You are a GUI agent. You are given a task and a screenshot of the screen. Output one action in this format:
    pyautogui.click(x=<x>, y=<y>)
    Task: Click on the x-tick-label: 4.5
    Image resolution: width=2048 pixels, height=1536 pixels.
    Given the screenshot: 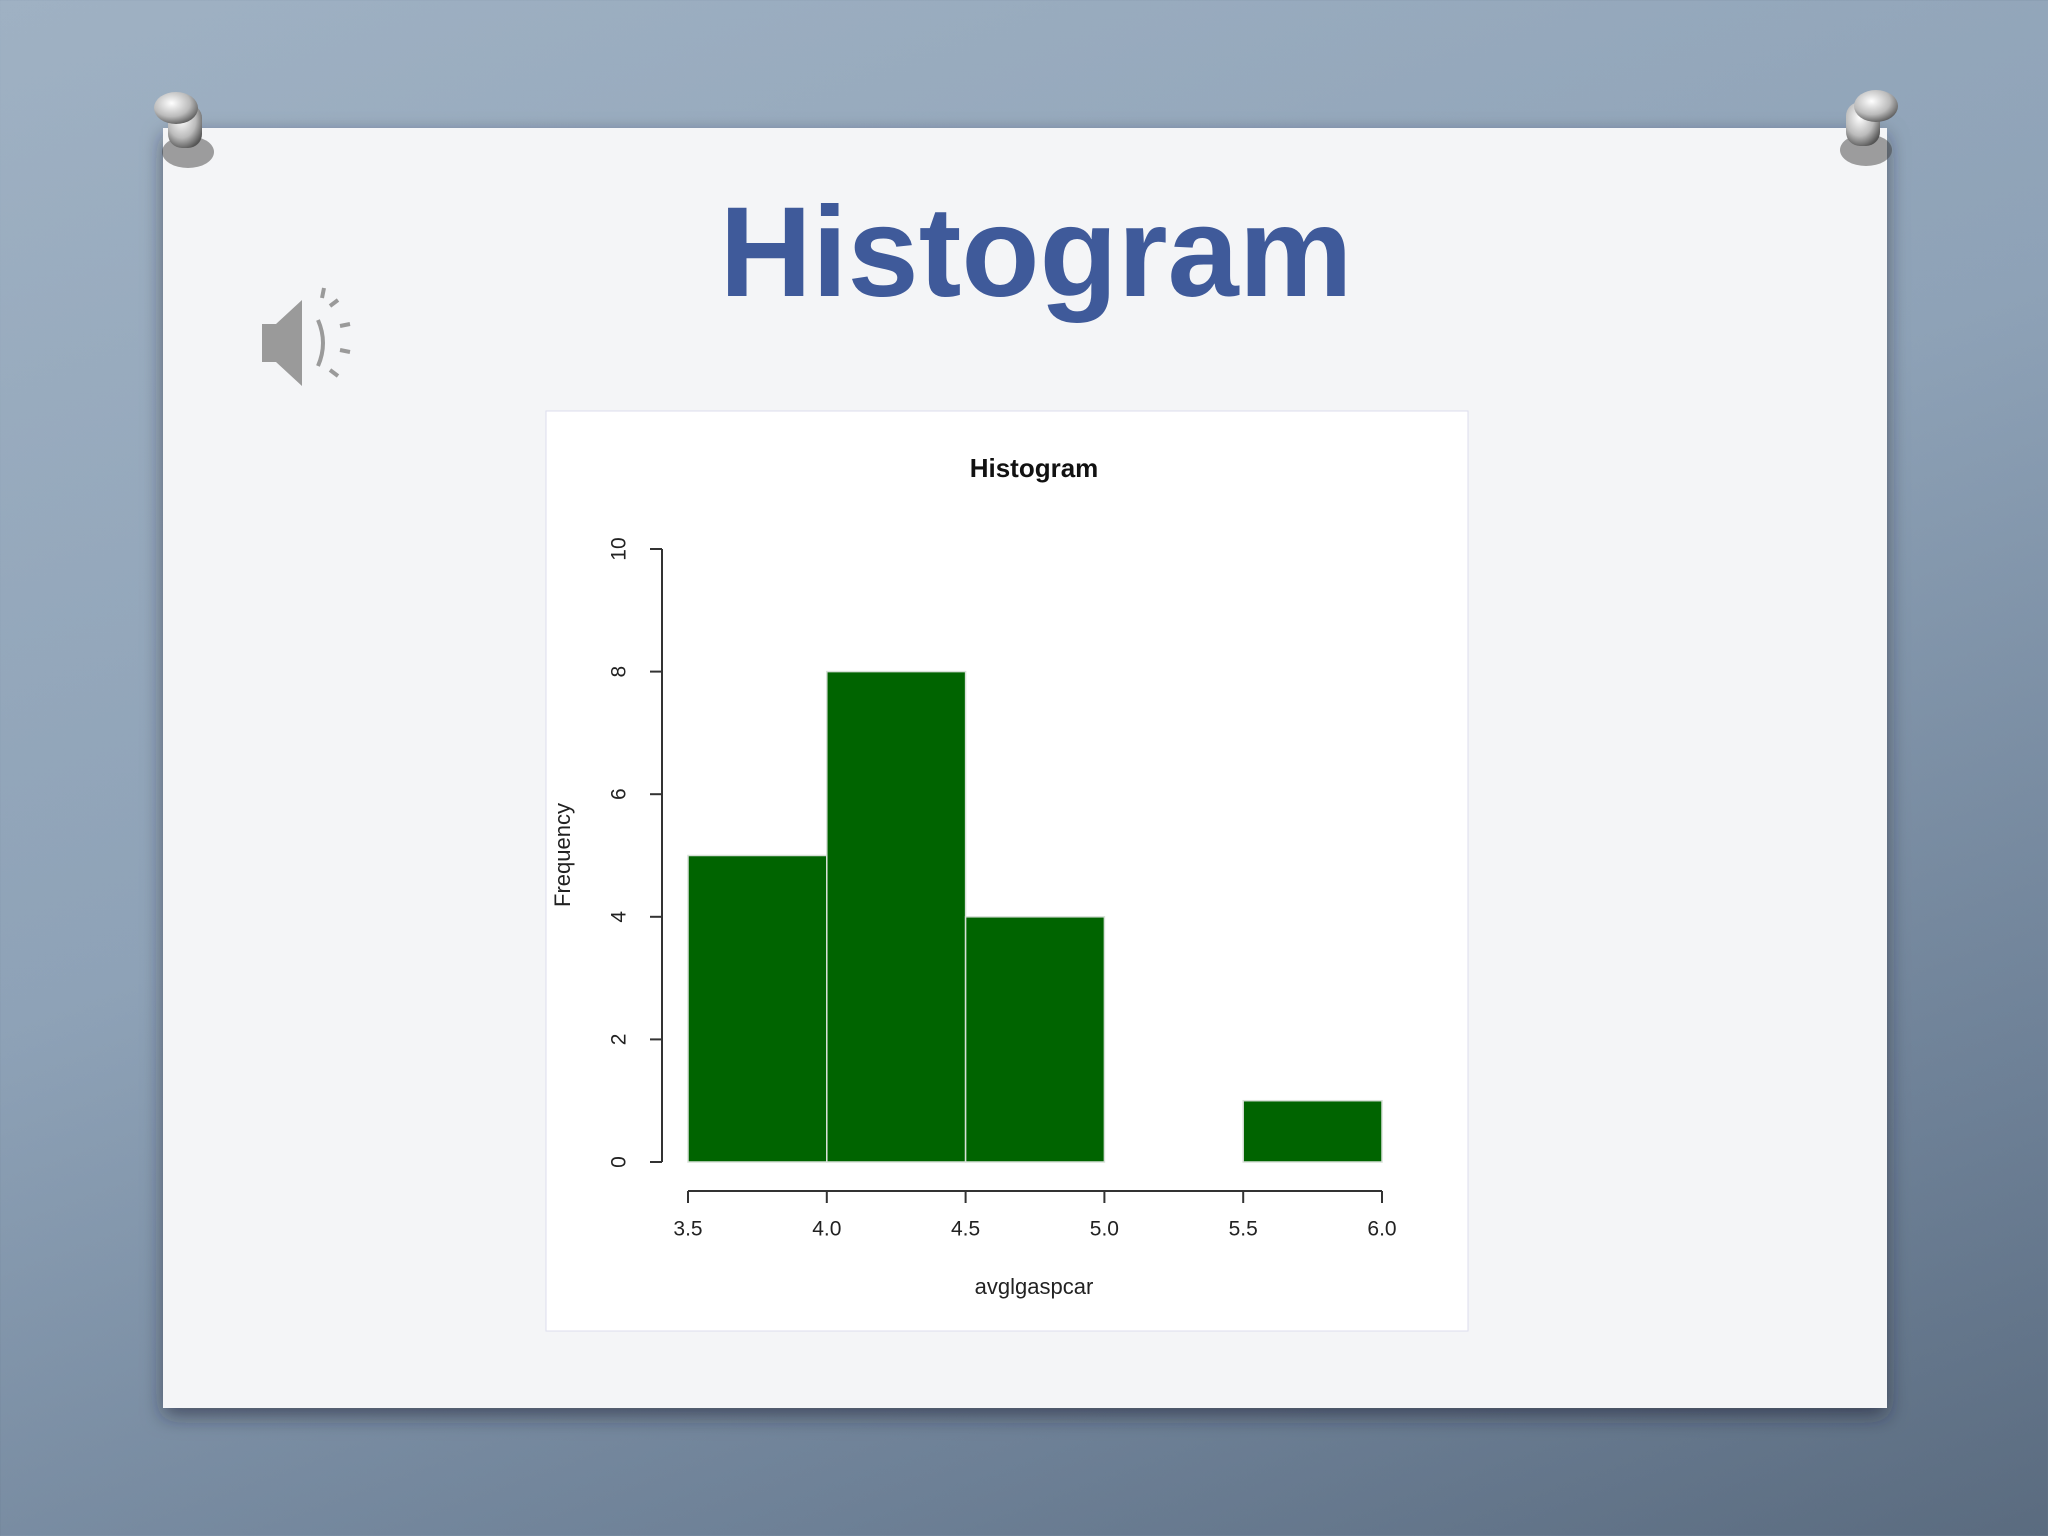 What is the action you would take?
    pyautogui.click(x=965, y=1229)
    